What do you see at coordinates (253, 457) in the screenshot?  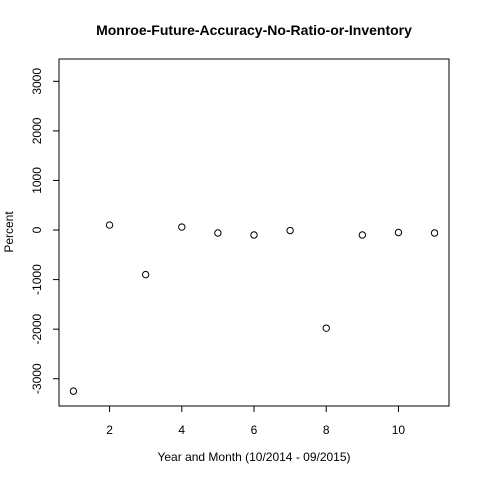 I see `x-axis-label: Year and Month (10/2014 - 09/2015)` at bounding box center [253, 457].